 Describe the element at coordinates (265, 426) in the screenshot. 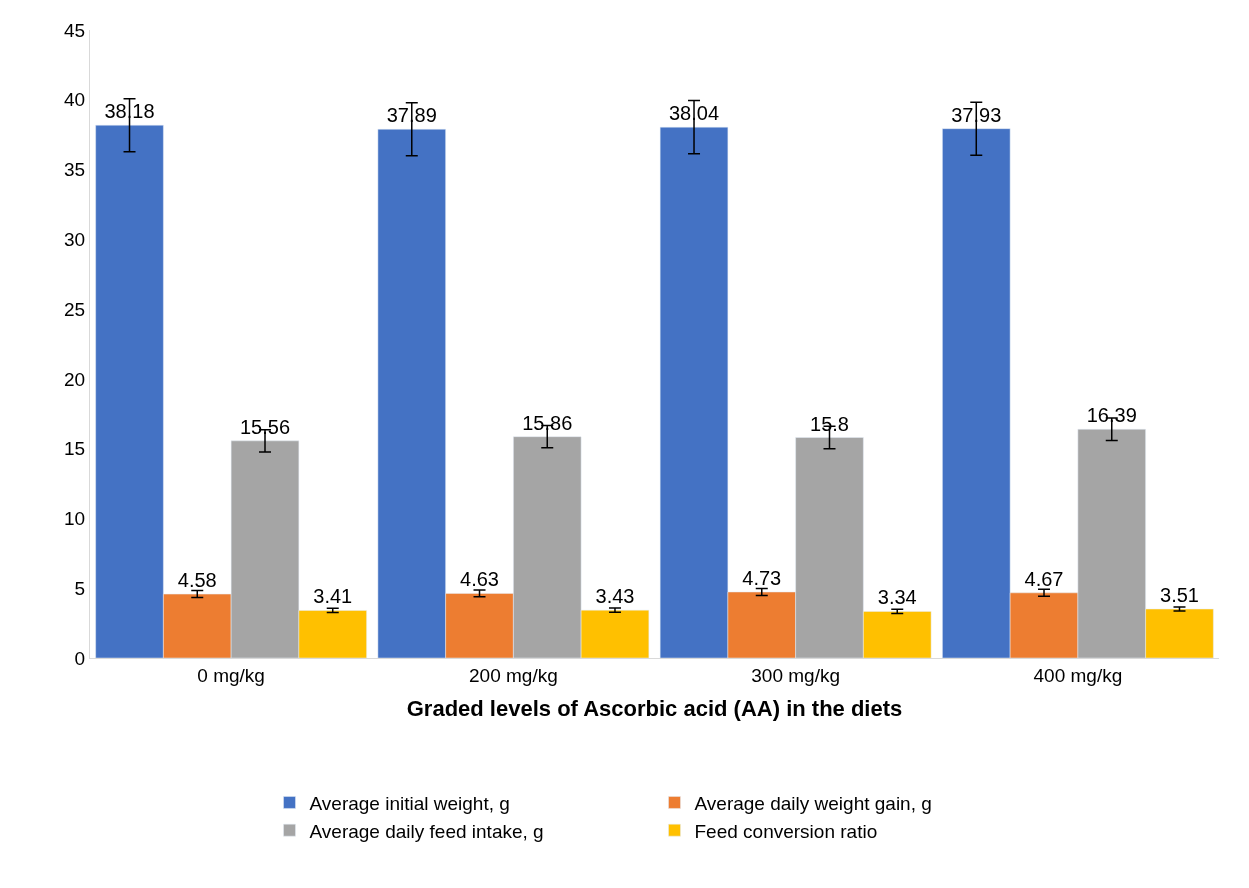

I see `data-label: 15.56` at that location.